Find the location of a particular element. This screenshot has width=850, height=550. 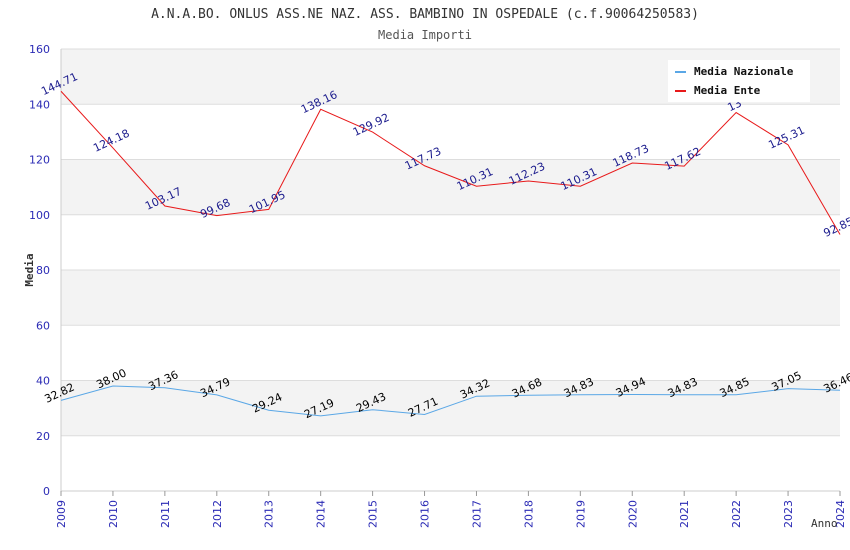

legend: Media Nazionale Media Ente is located at coordinates (739, 81).